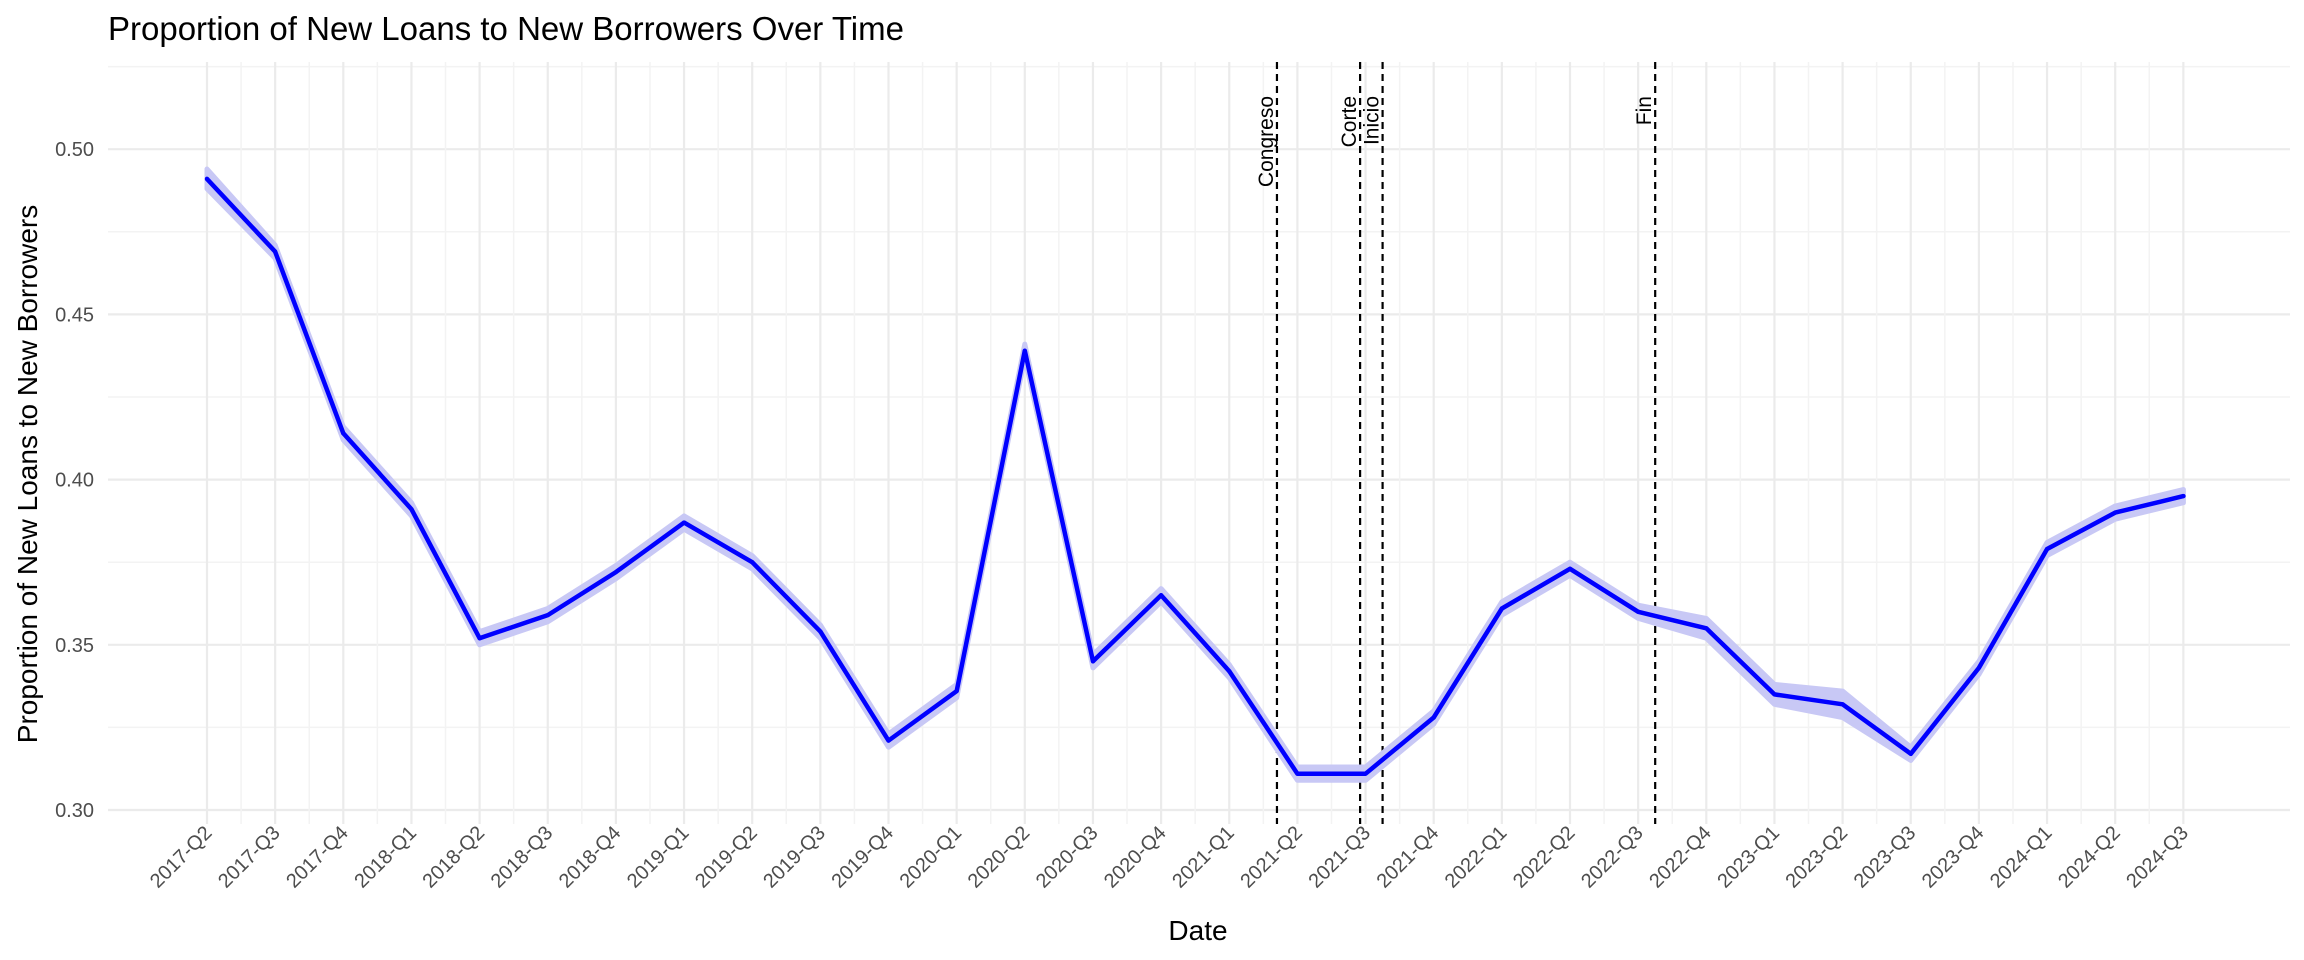 The image size is (2304, 960). What do you see at coordinates (1644, 110) in the screenshot?
I see `event-label: Fin` at bounding box center [1644, 110].